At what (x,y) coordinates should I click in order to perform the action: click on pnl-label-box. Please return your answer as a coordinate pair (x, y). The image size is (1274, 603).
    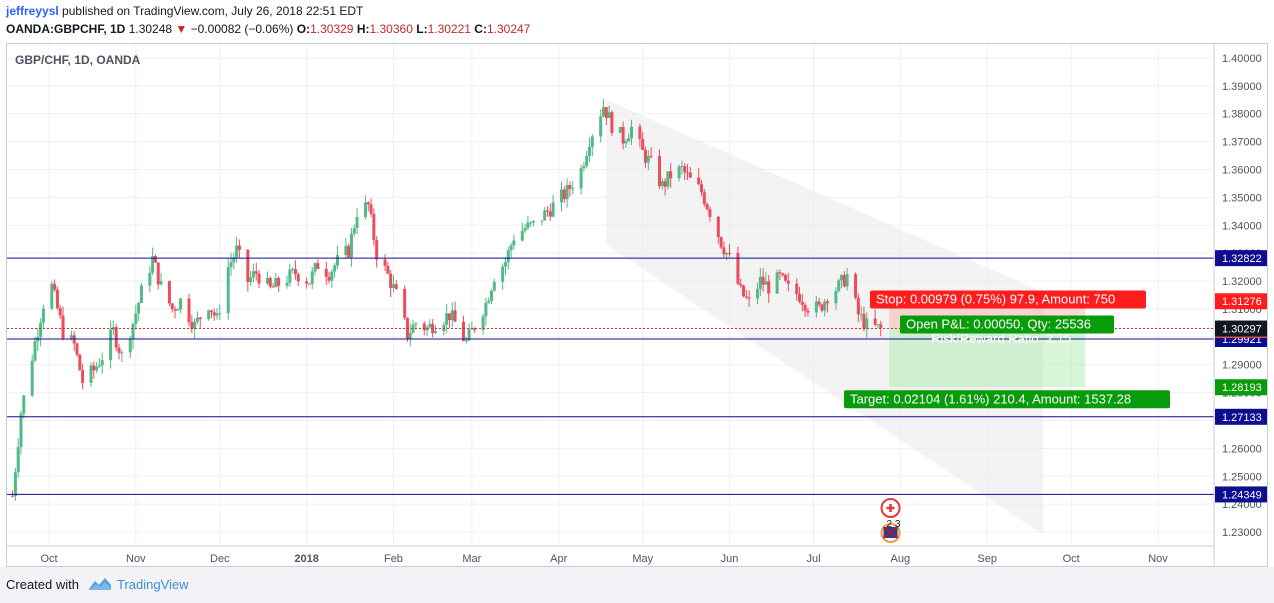
    Looking at the image, I should click on (1007, 324).